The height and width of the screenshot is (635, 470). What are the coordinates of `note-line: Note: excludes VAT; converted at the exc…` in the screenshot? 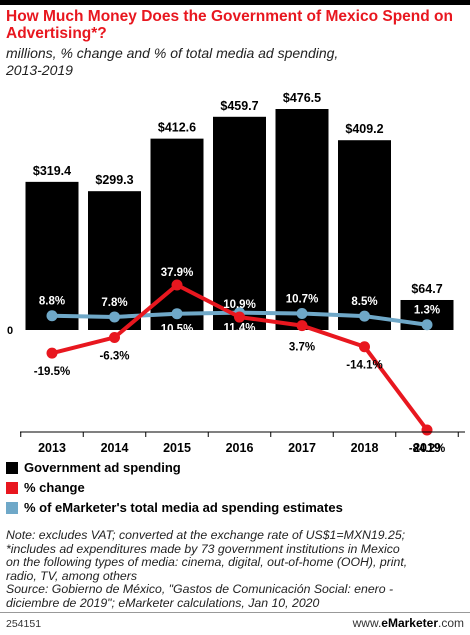 It's located at (206, 535).